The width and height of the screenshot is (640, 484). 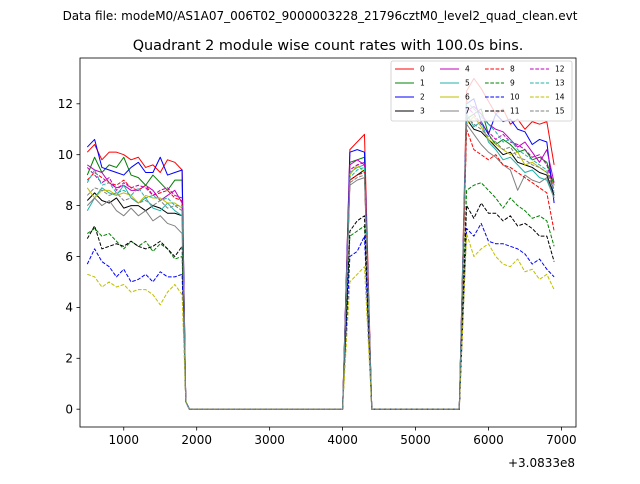 What do you see at coordinates (512, 83) in the screenshot?
I see `legend-label-9: 9` at bounding box center [512, 83].